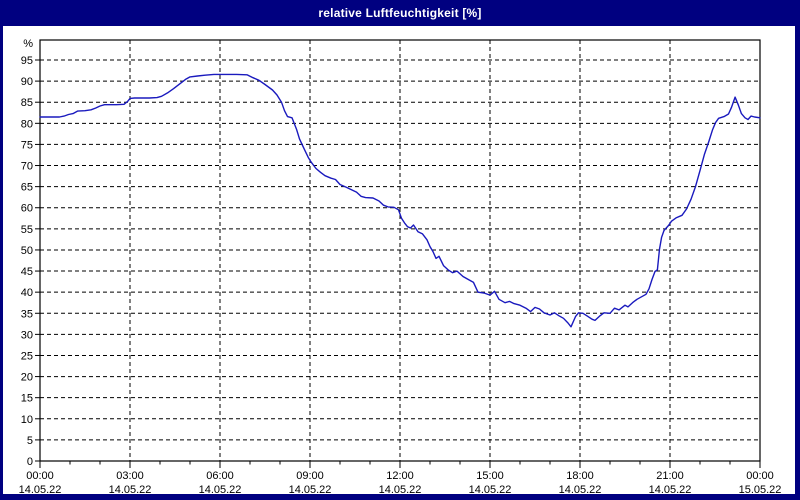 The width and height of the screenshot is (800, 500). Describe the element at coordinates (30, 441) in the screenshot. I see `y-tick-label: 5` at that location.